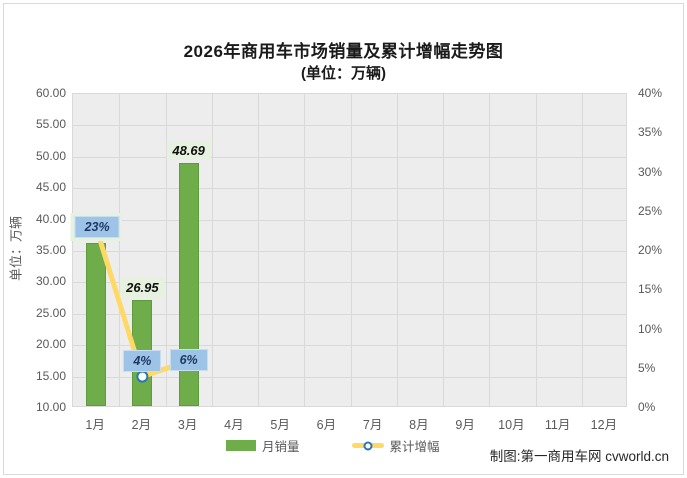 This screenshot has width=687, height=478. I want to click on pct-label-wrap: 23%, so click(96, 227).